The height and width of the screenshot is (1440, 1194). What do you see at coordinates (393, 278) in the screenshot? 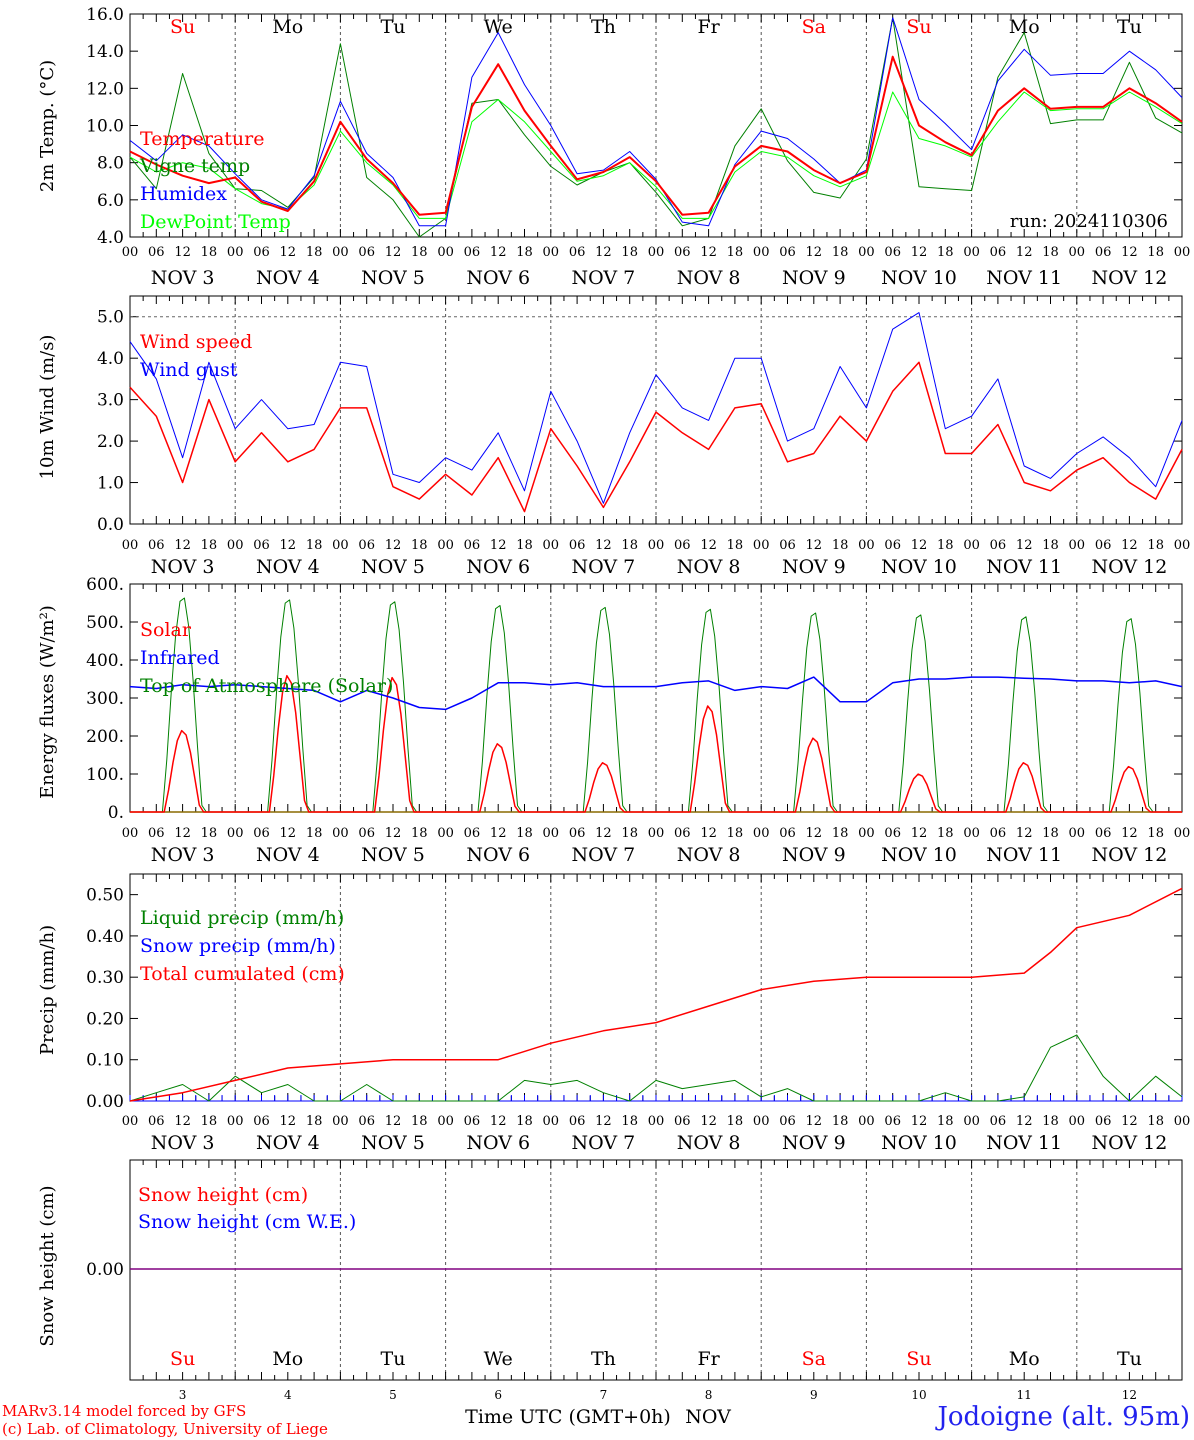
I see `date-label: NOV 5` at bounding box center [393, 278].